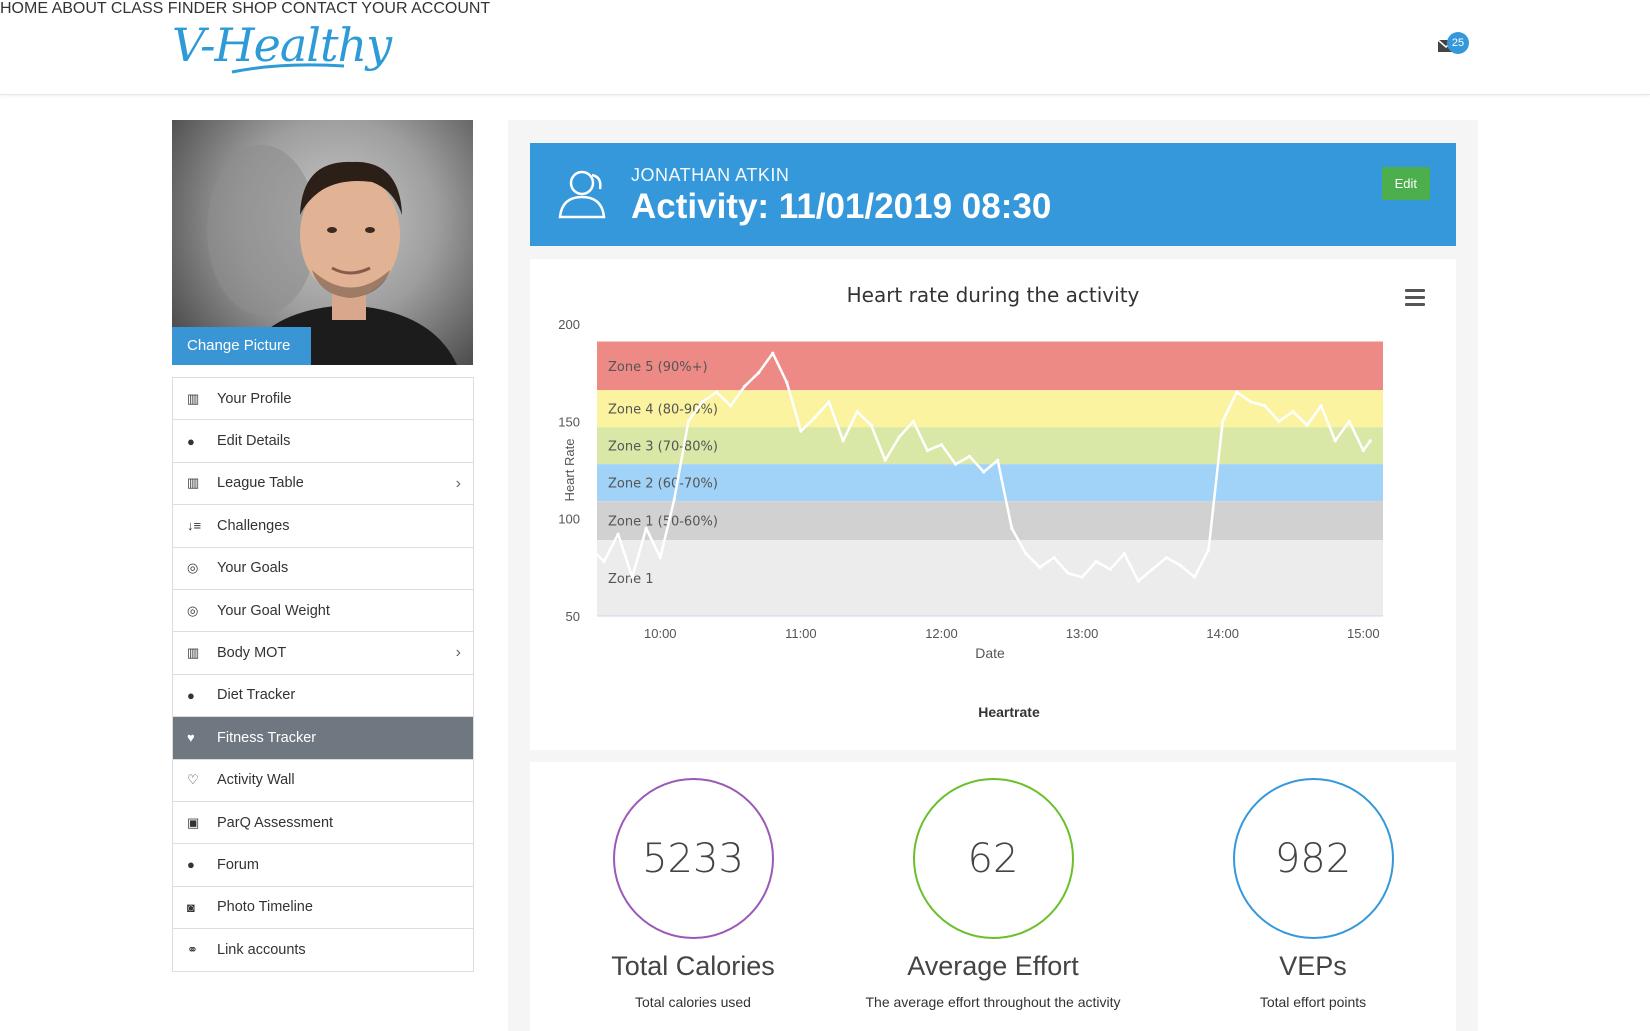 The image size is (1650, 1031). I want to click on zone-label: Zone 4 (80-90%), so click(663, 410).